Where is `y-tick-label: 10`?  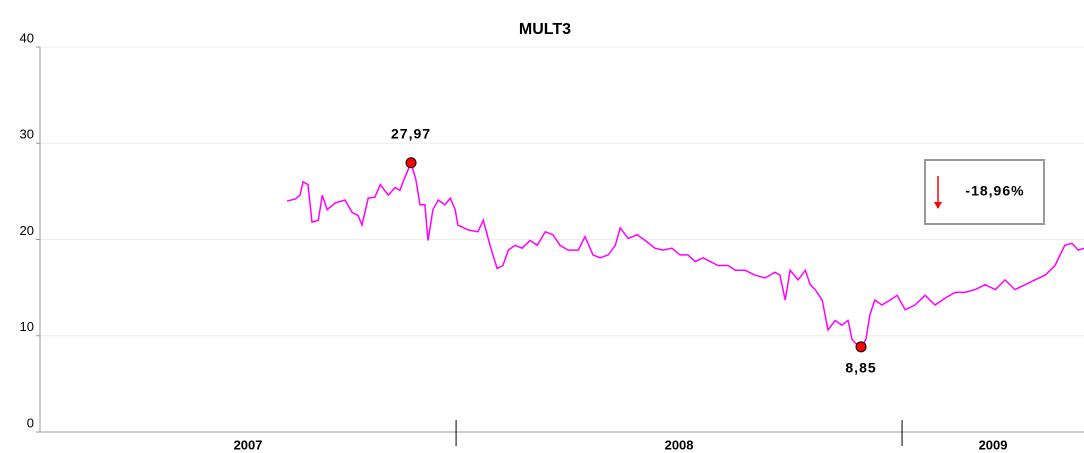 y-tick-label: 10 is located at coordinates (27, 326).